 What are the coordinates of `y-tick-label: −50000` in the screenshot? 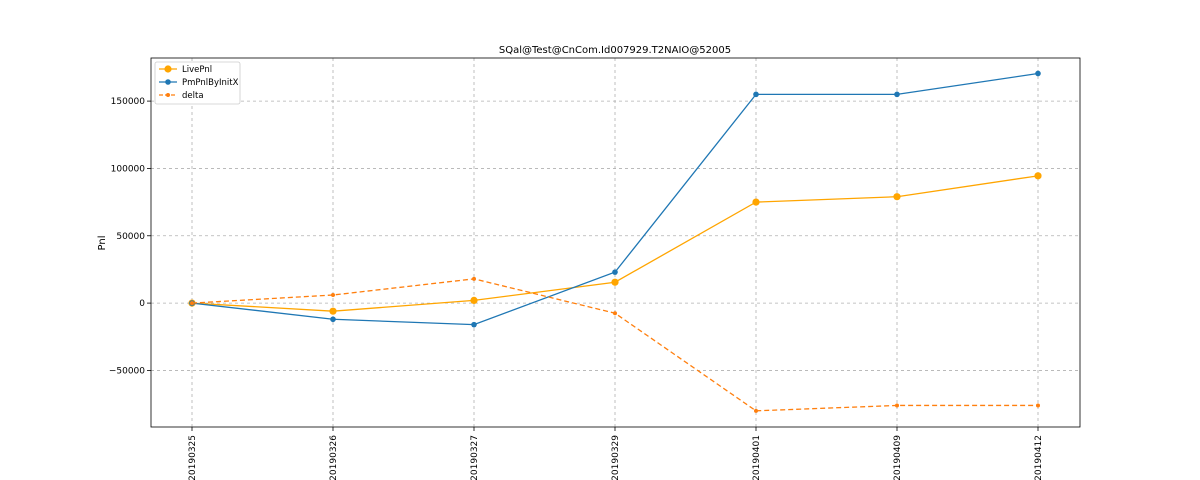 It's located at (127, 371).